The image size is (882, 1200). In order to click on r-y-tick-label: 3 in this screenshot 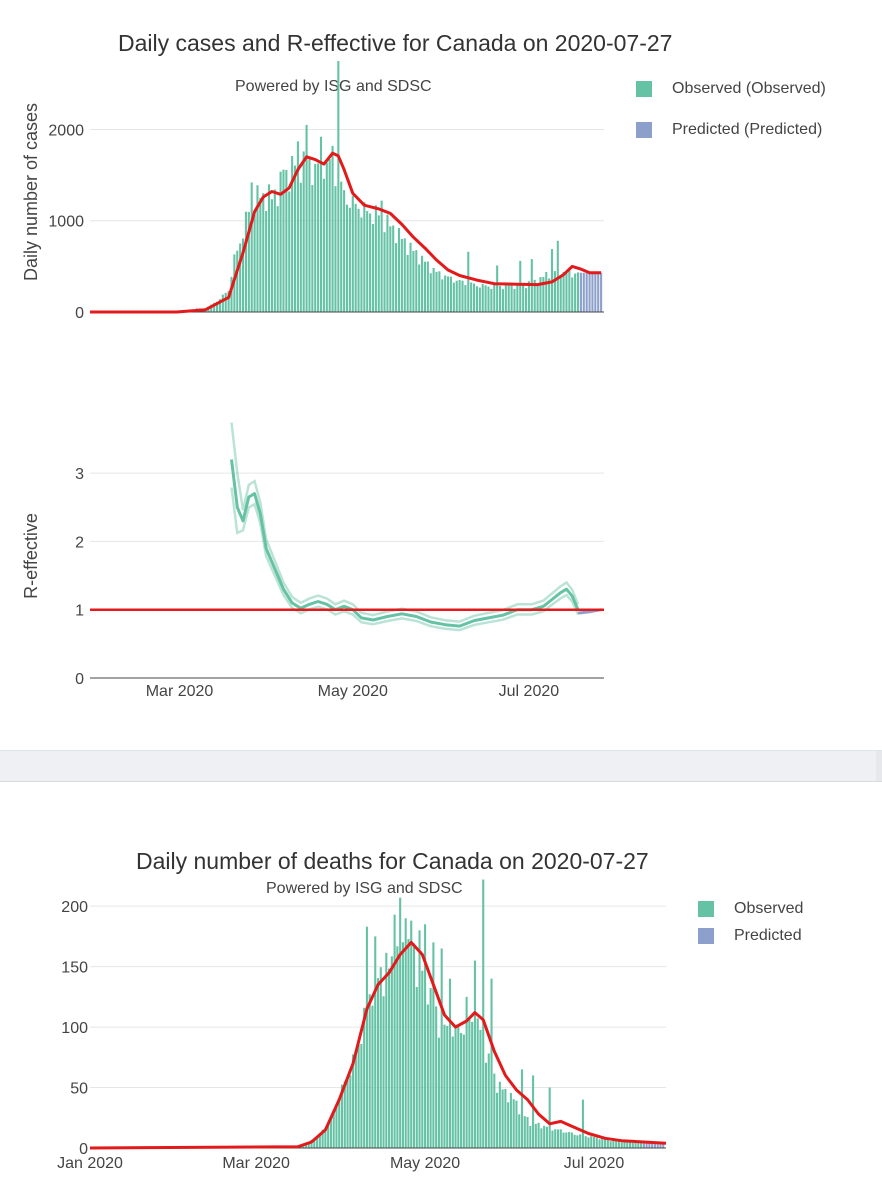, I will do `click(79, 474)`.